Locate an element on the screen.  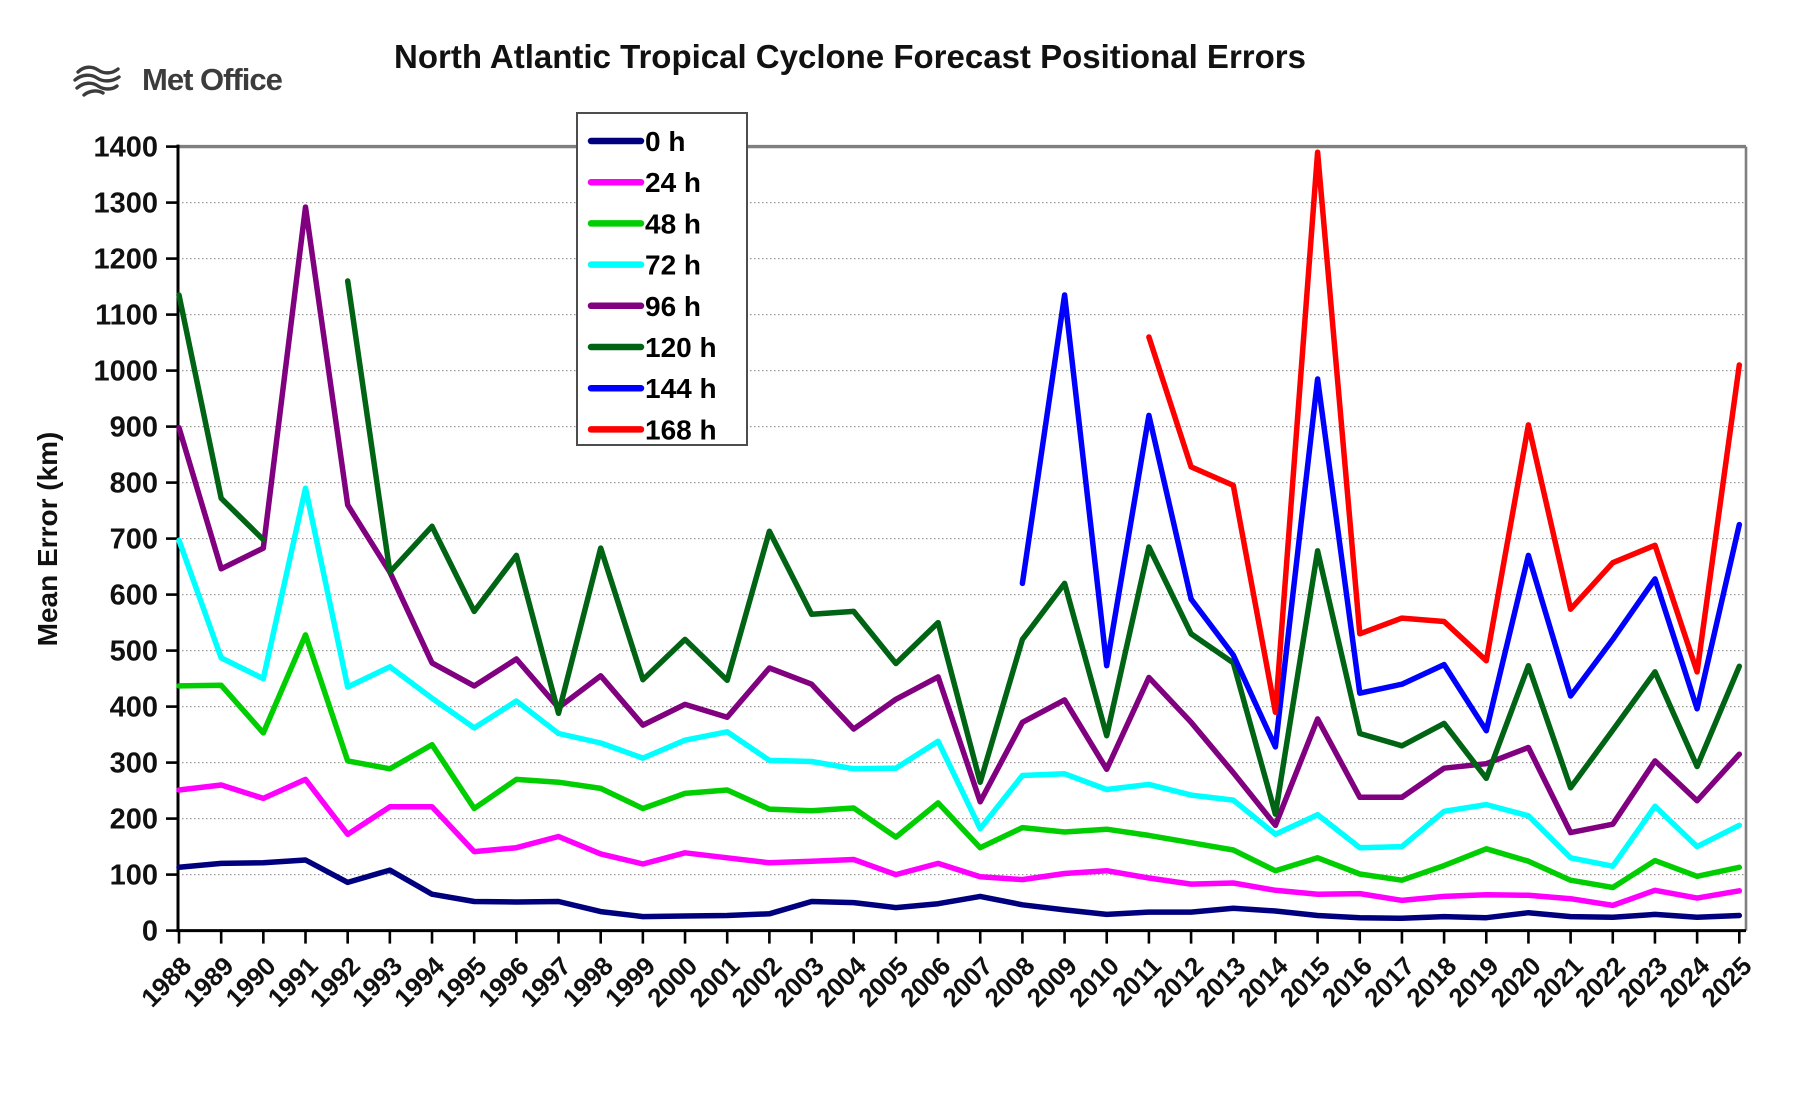
y-tick-label: 200 is located at coordinates (134, 820).